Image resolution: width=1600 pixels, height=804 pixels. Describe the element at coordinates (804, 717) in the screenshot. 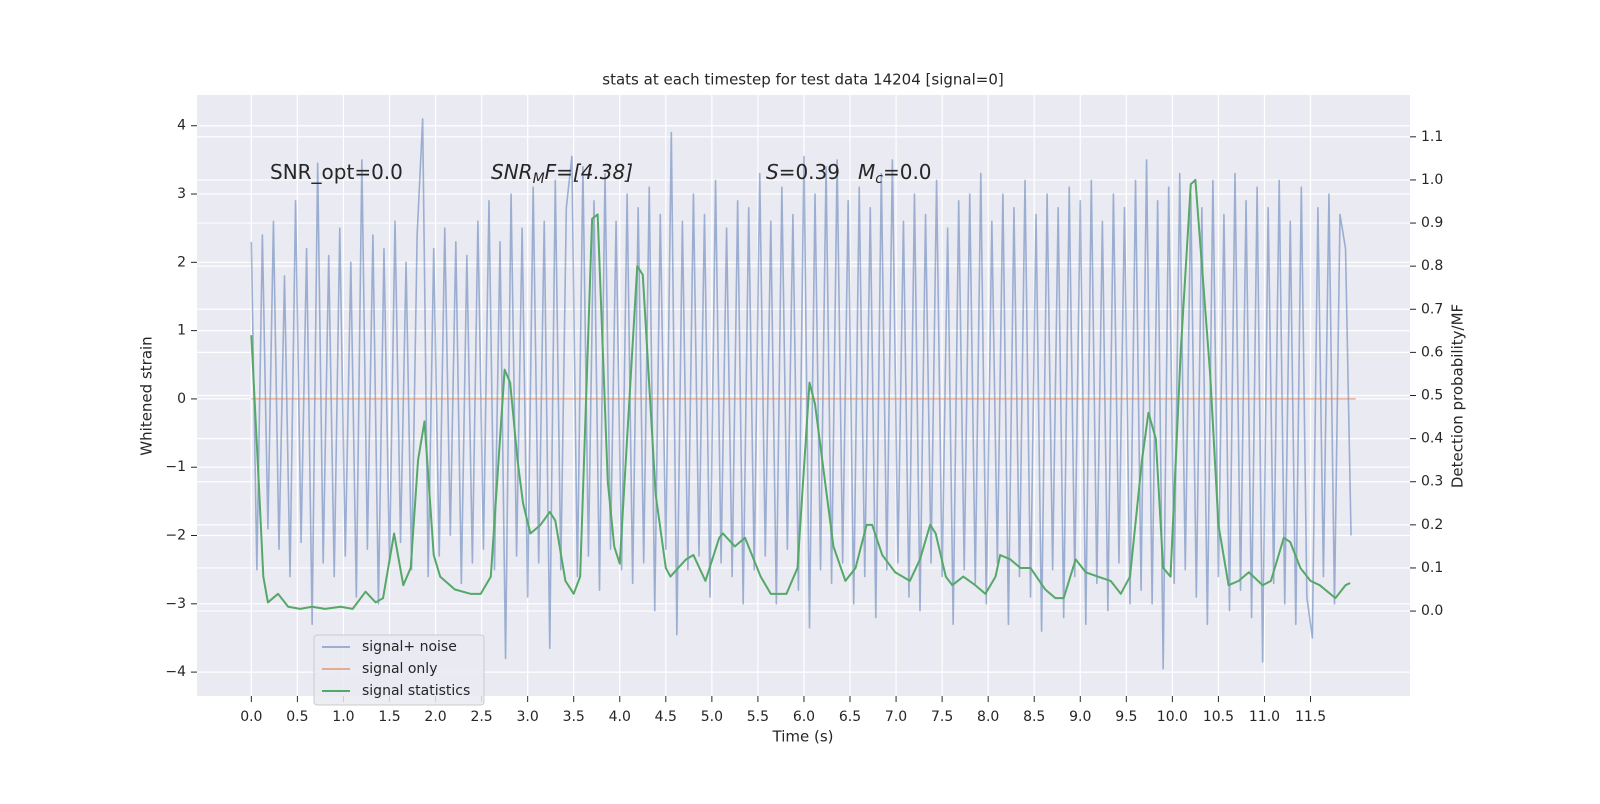

I see `x-tick-label: 6.0` at that location.